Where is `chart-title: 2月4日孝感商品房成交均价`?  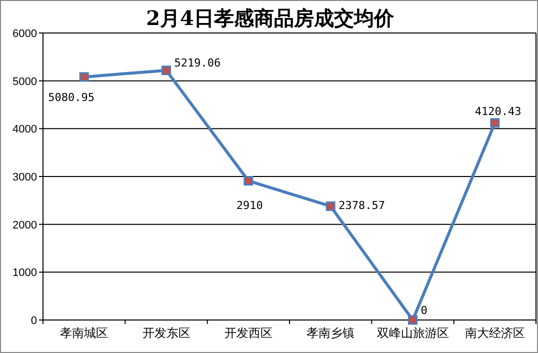 chart-title: 2月4日孝感商品房成交均价 is located at coordinates (270, 18).